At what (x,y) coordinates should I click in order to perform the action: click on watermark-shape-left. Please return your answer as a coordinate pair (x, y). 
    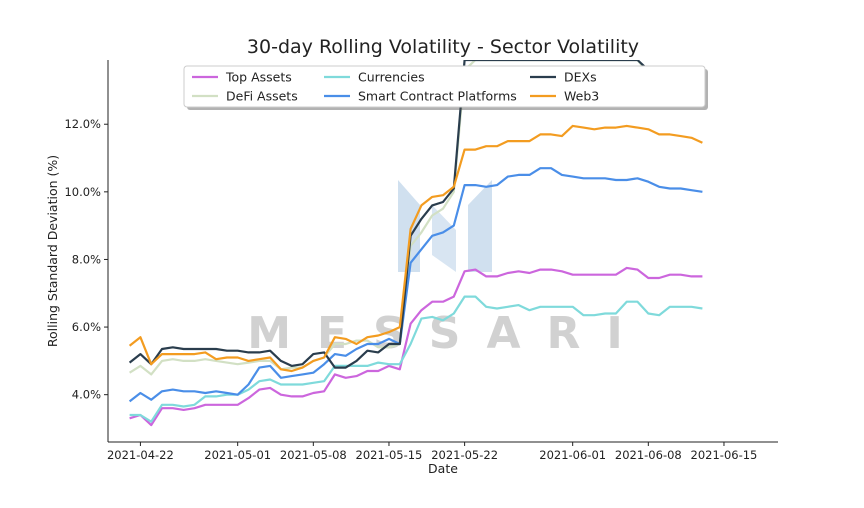
    Looking at the image, I should click on (409, 226).